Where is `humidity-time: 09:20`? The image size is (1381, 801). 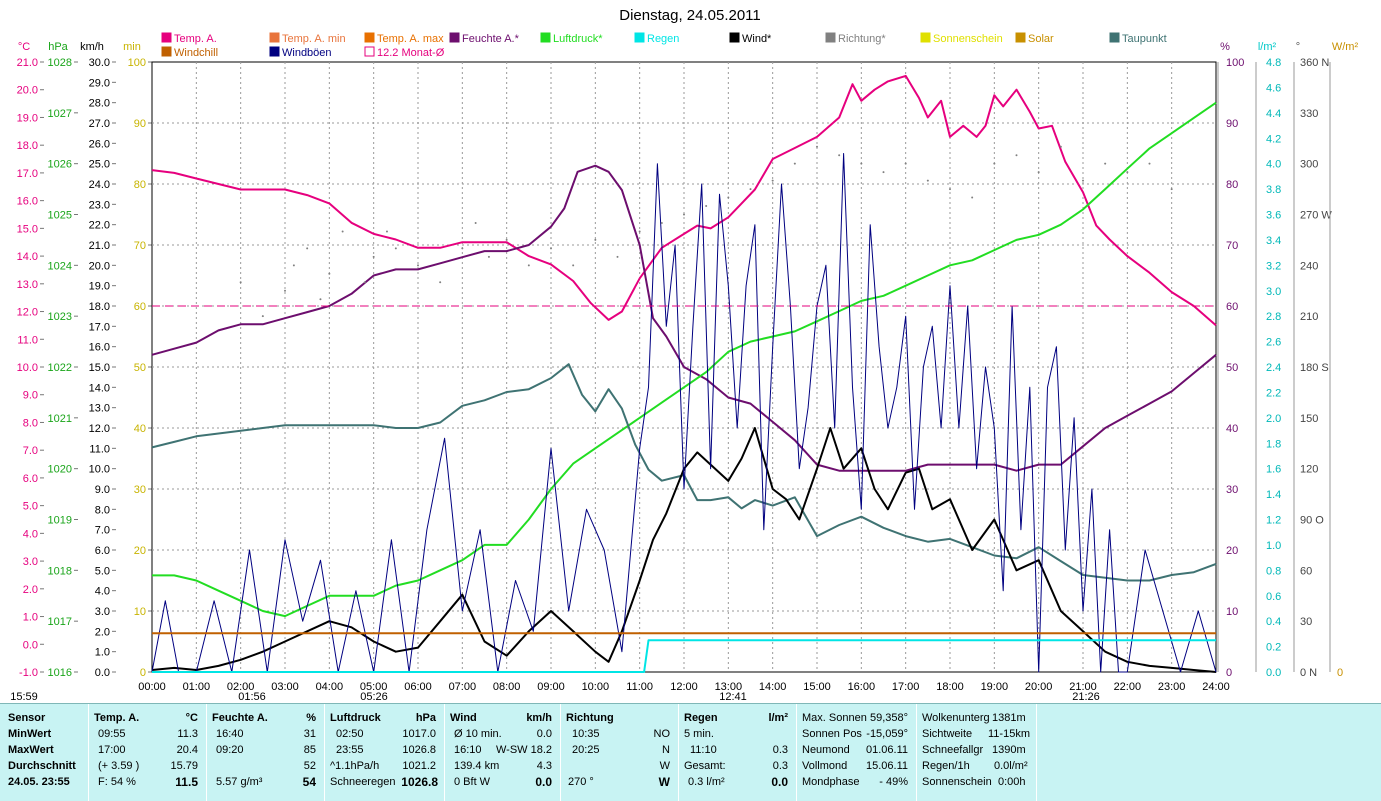 humidity-time: 09:20 is located at coordinates (230, 750).